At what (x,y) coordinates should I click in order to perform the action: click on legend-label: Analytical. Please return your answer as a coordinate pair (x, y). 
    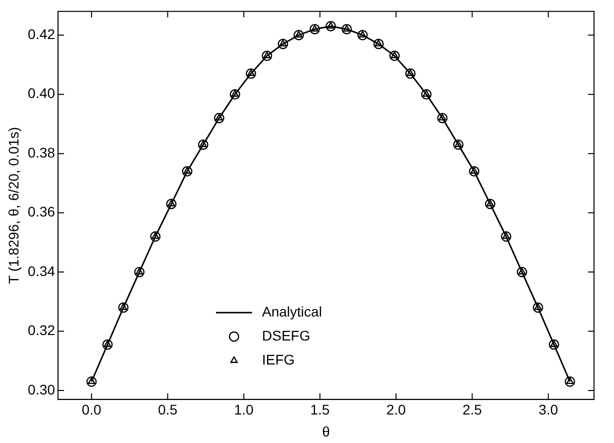
    Looking at the image, I should click on (292, 311).